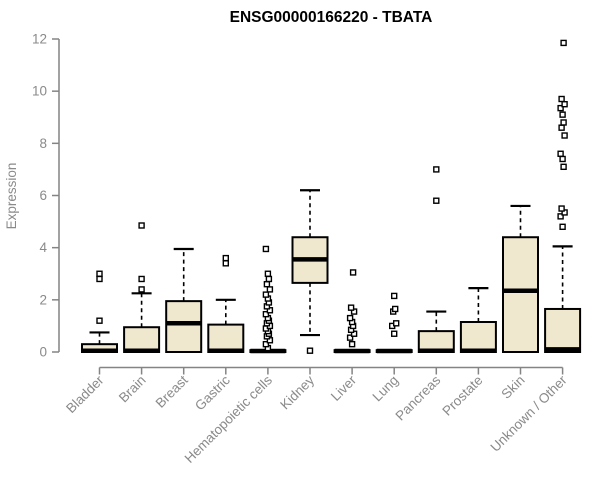 Image resolution: width=600 pixels, height=500 pixels. Describe the element at coordinates (132, 389) in the screenshot. I see `x-tick-label-brain: Brain` at that location.